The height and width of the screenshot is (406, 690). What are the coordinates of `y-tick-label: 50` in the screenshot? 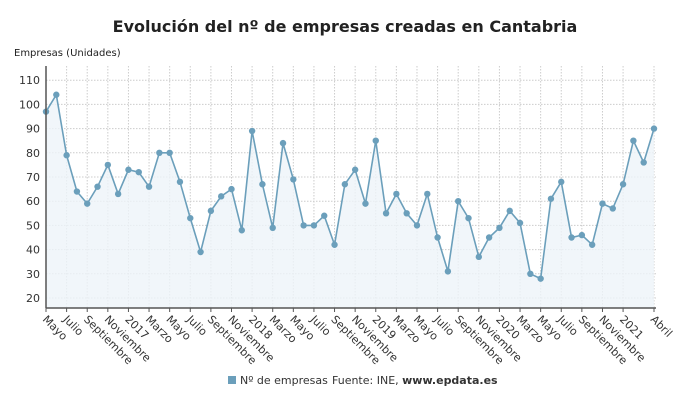 It's located at (33, 225).